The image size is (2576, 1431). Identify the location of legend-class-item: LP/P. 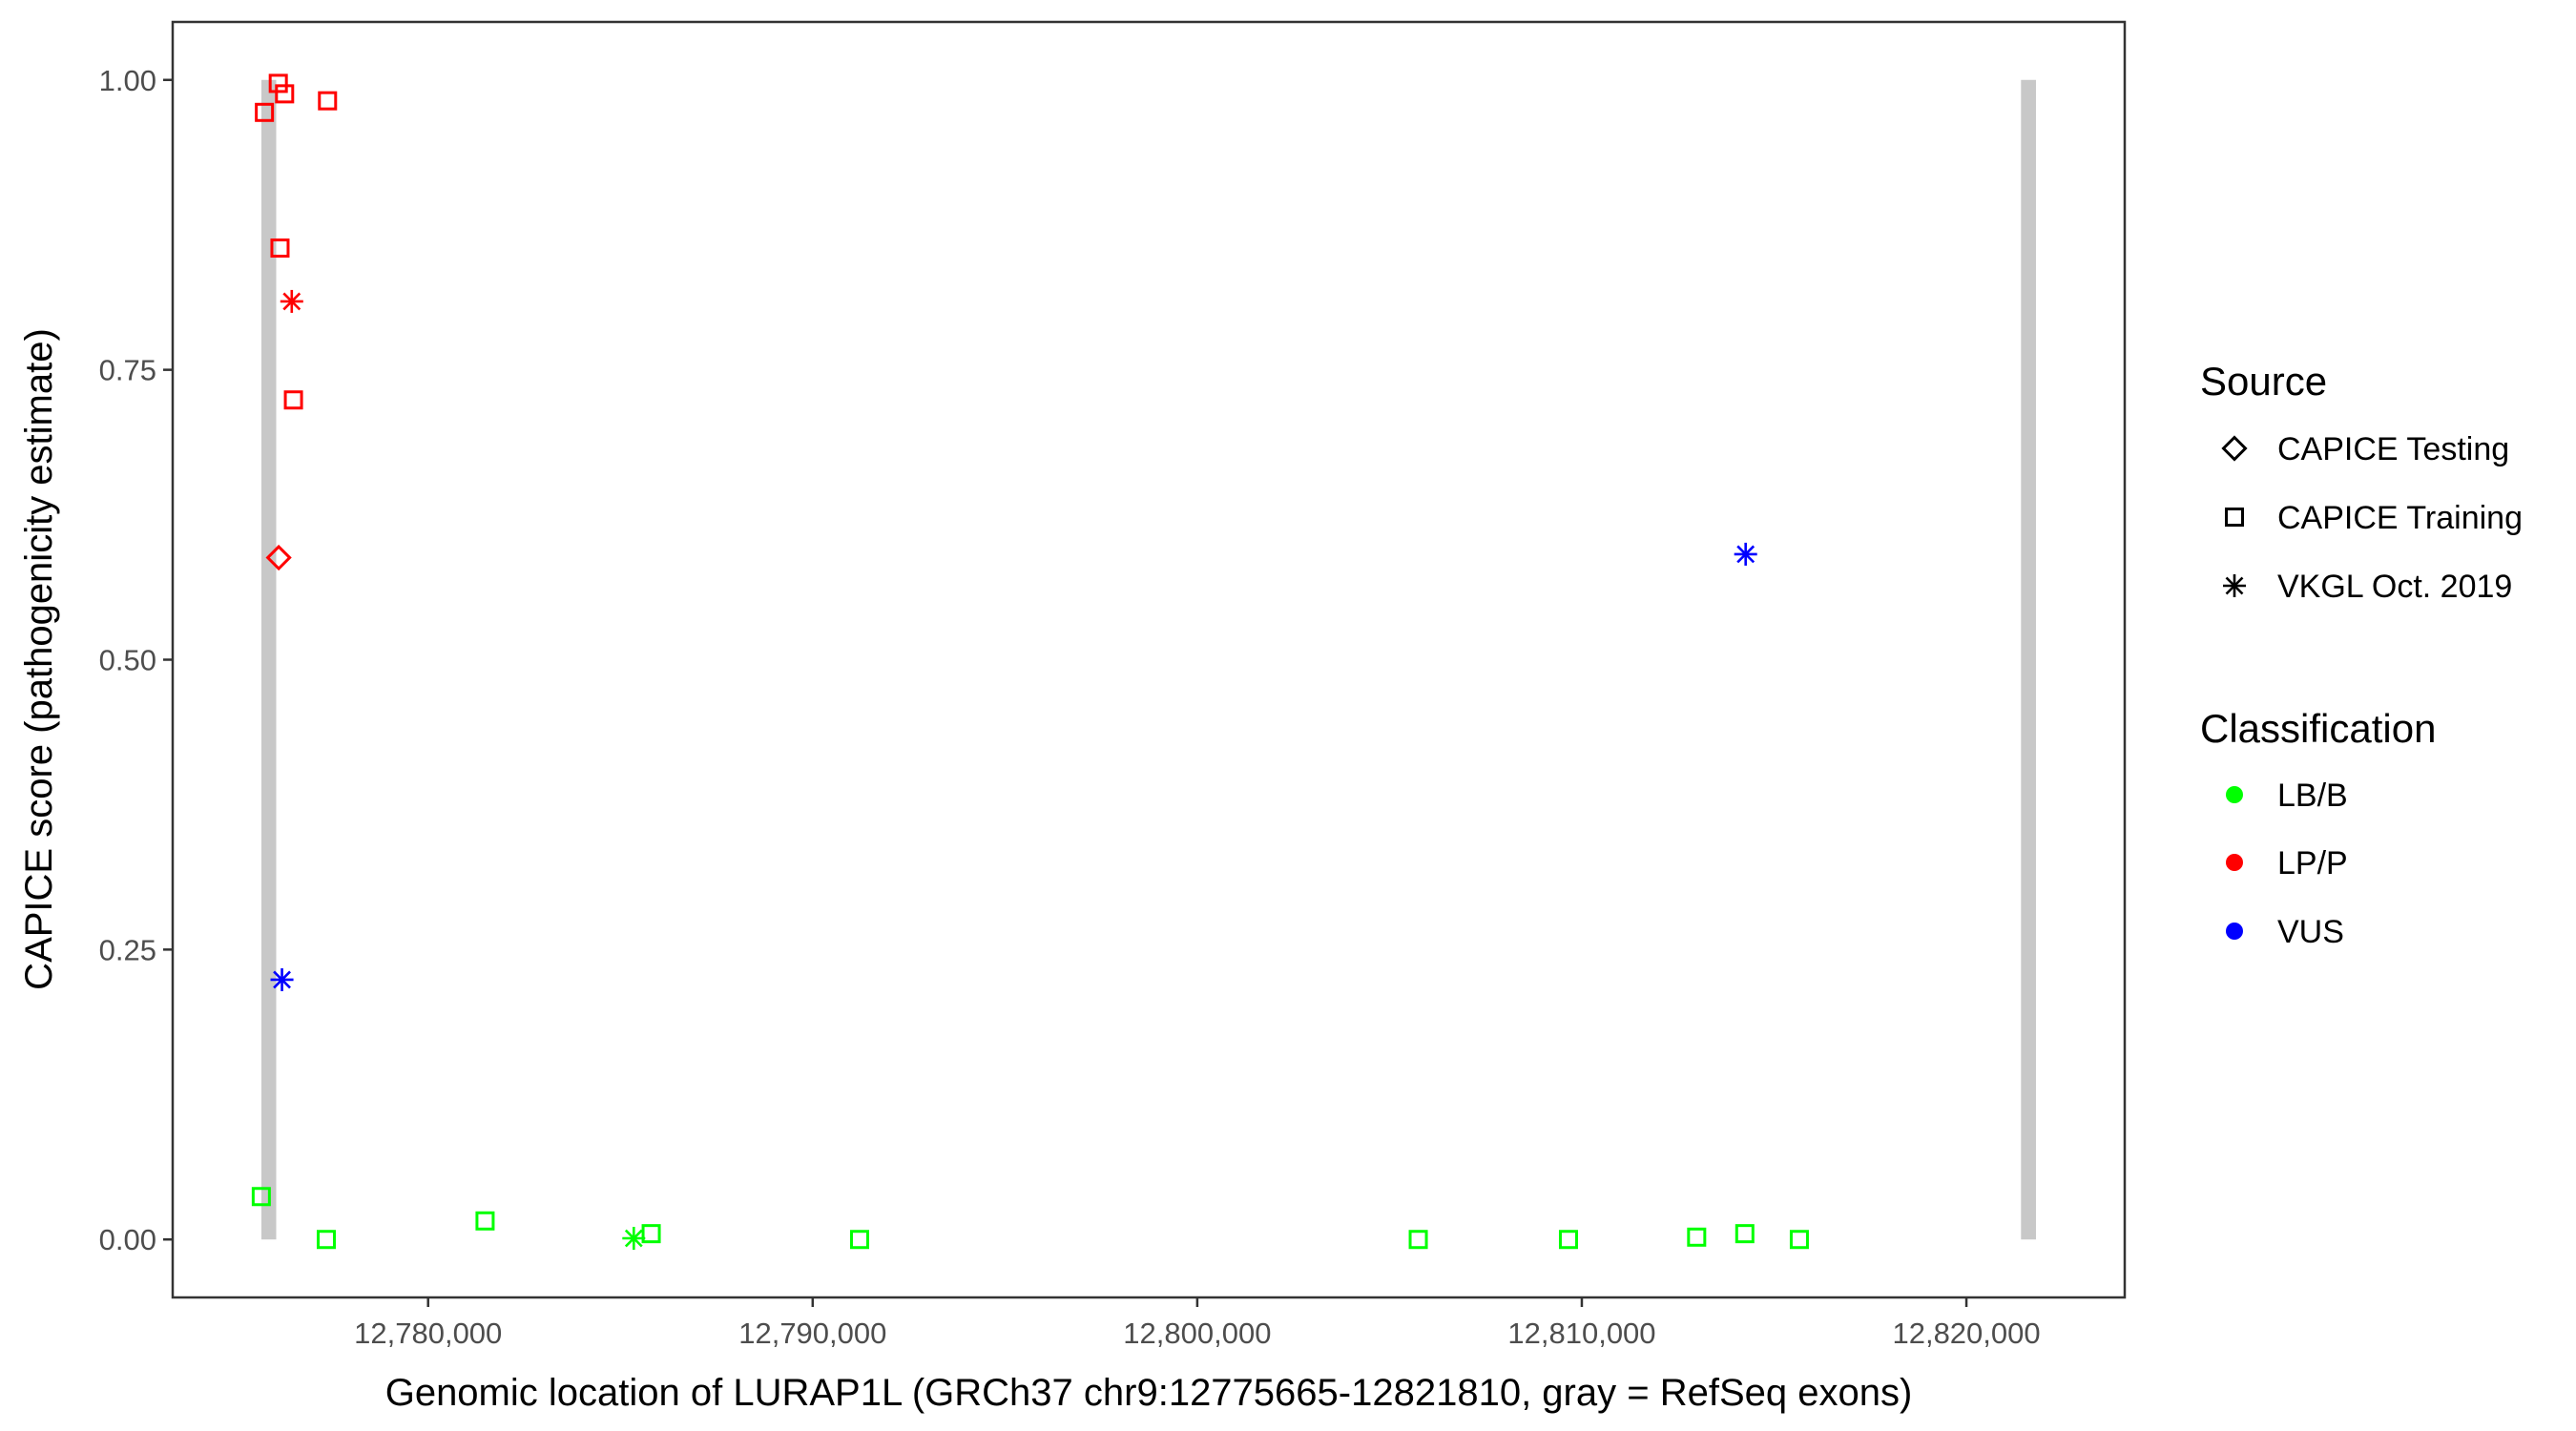
(2287, 863).